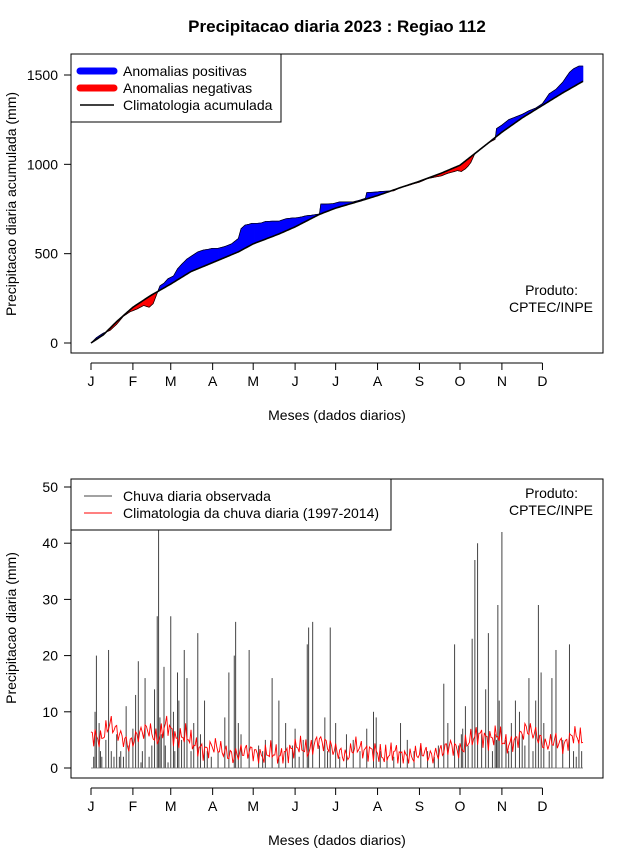 This screenshot has width=640, height=850. What do you see at coordinates (50, 656) in the screenshot?
I see `y-tick-label-2: 20` at bounding box center [50, 656].